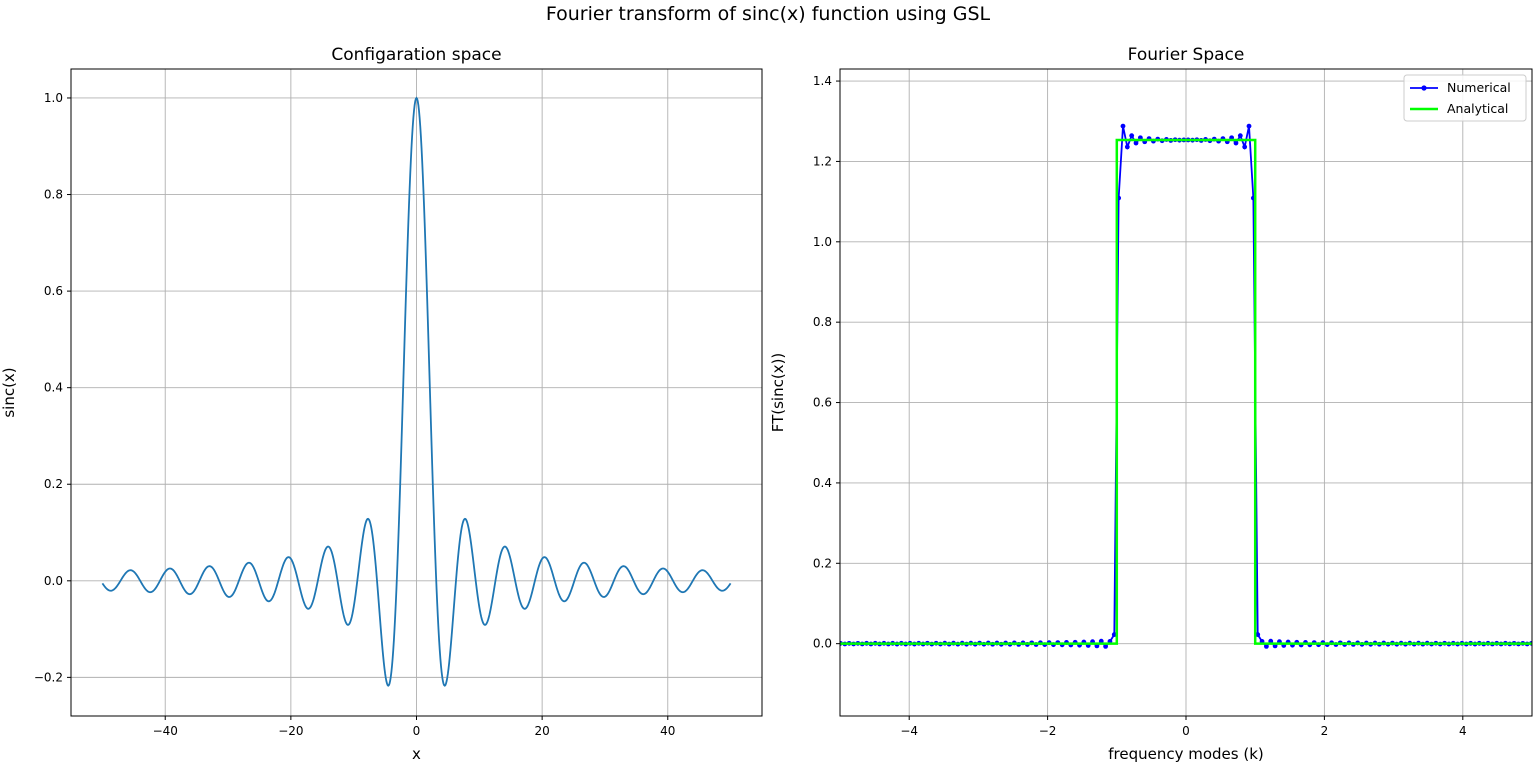 This screenshot has width=1536, height=767. What do you see at coordinates (53, 195) in the screenshot?
I see `config-space-ytick-label: 0.8` at bounding box center [53, 195].